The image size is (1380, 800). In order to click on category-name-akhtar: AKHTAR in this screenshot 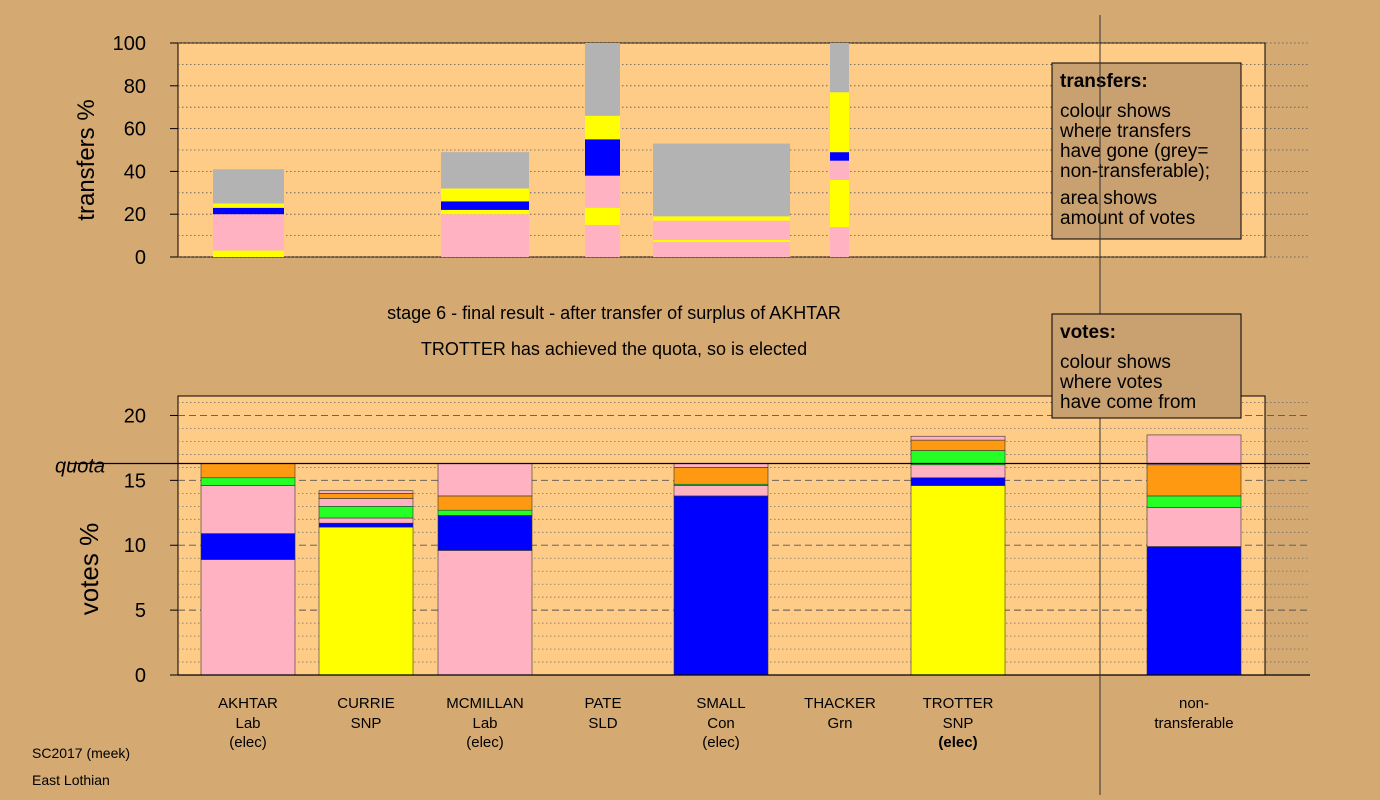, I will do `click(248, 703)`.